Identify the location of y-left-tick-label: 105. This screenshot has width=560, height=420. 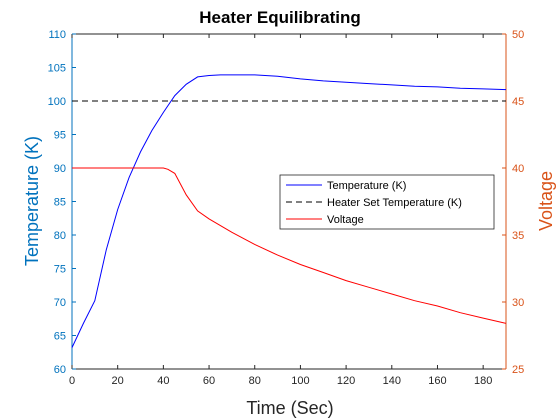
(57, 69).